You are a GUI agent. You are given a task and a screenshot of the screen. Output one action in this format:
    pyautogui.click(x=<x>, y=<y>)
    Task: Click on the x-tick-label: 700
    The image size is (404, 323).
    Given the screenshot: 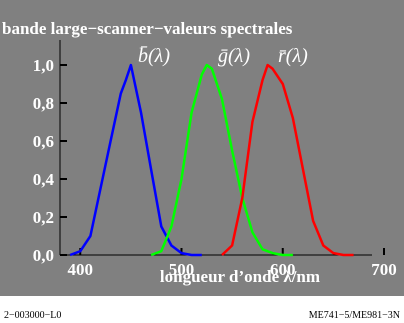 What is the action you would take?
    pyautogui.click(x=384, y=269)
    